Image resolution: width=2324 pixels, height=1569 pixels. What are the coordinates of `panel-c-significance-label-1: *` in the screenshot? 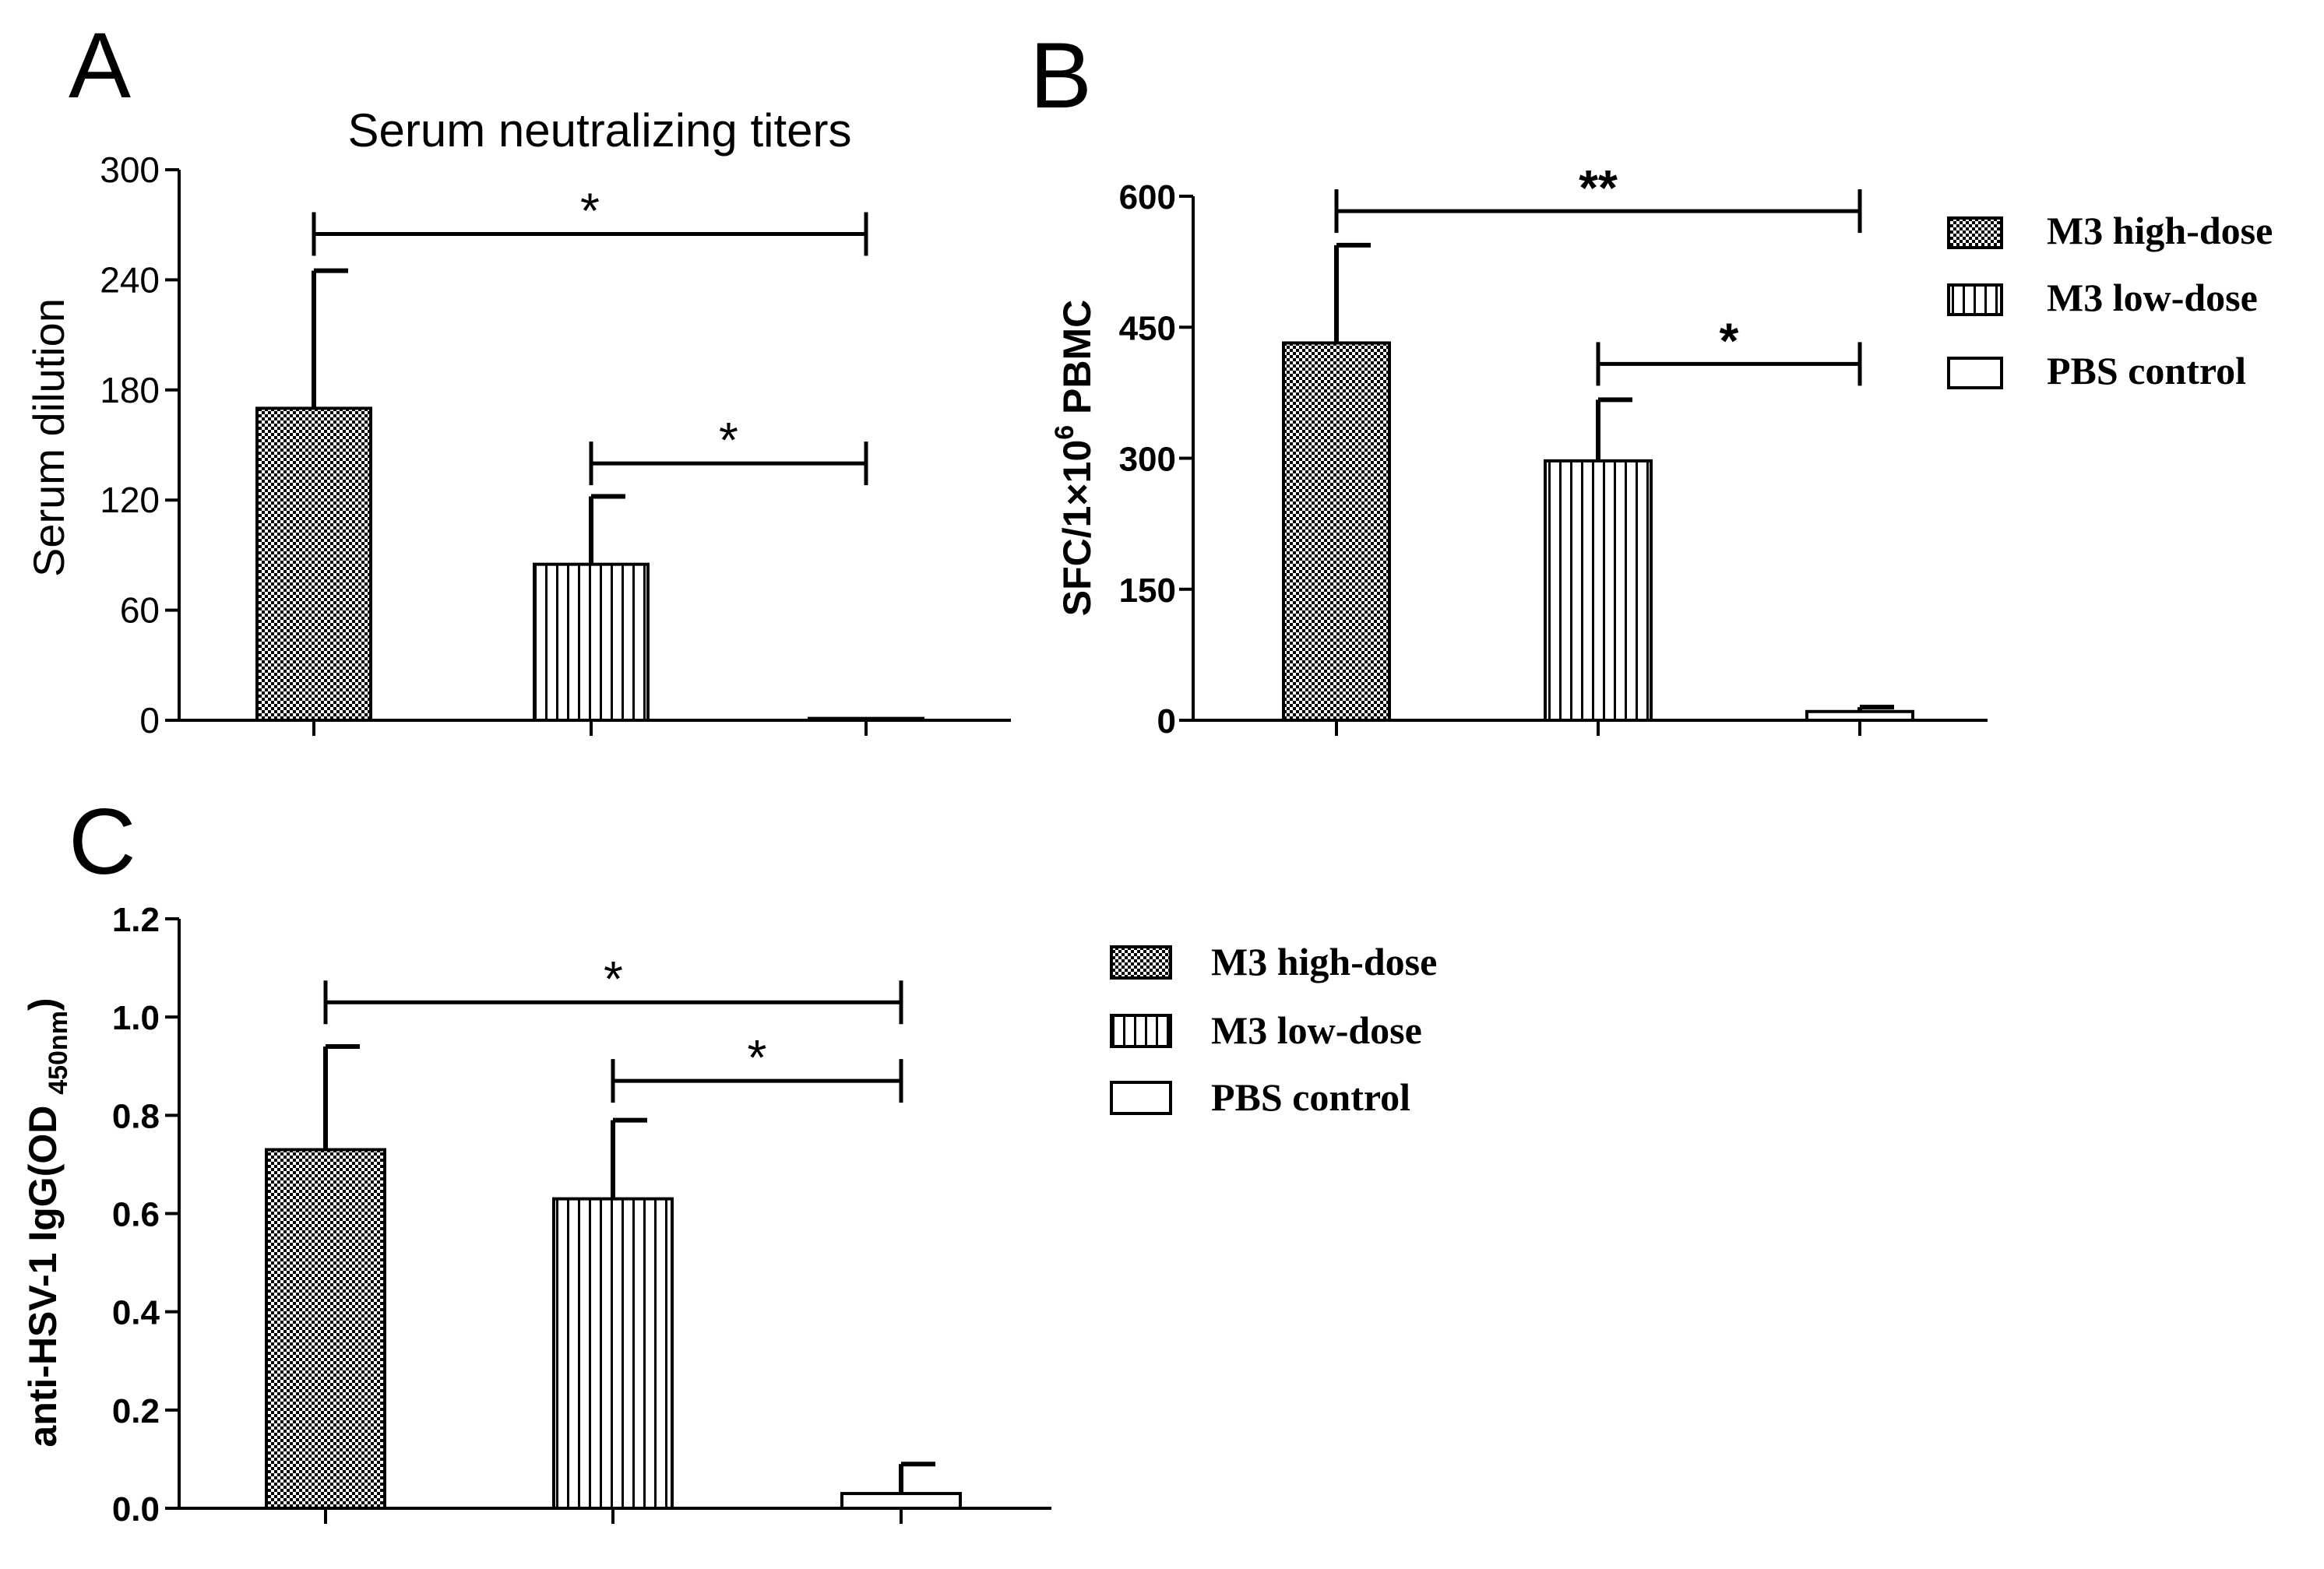 It's located at (757, 1057).